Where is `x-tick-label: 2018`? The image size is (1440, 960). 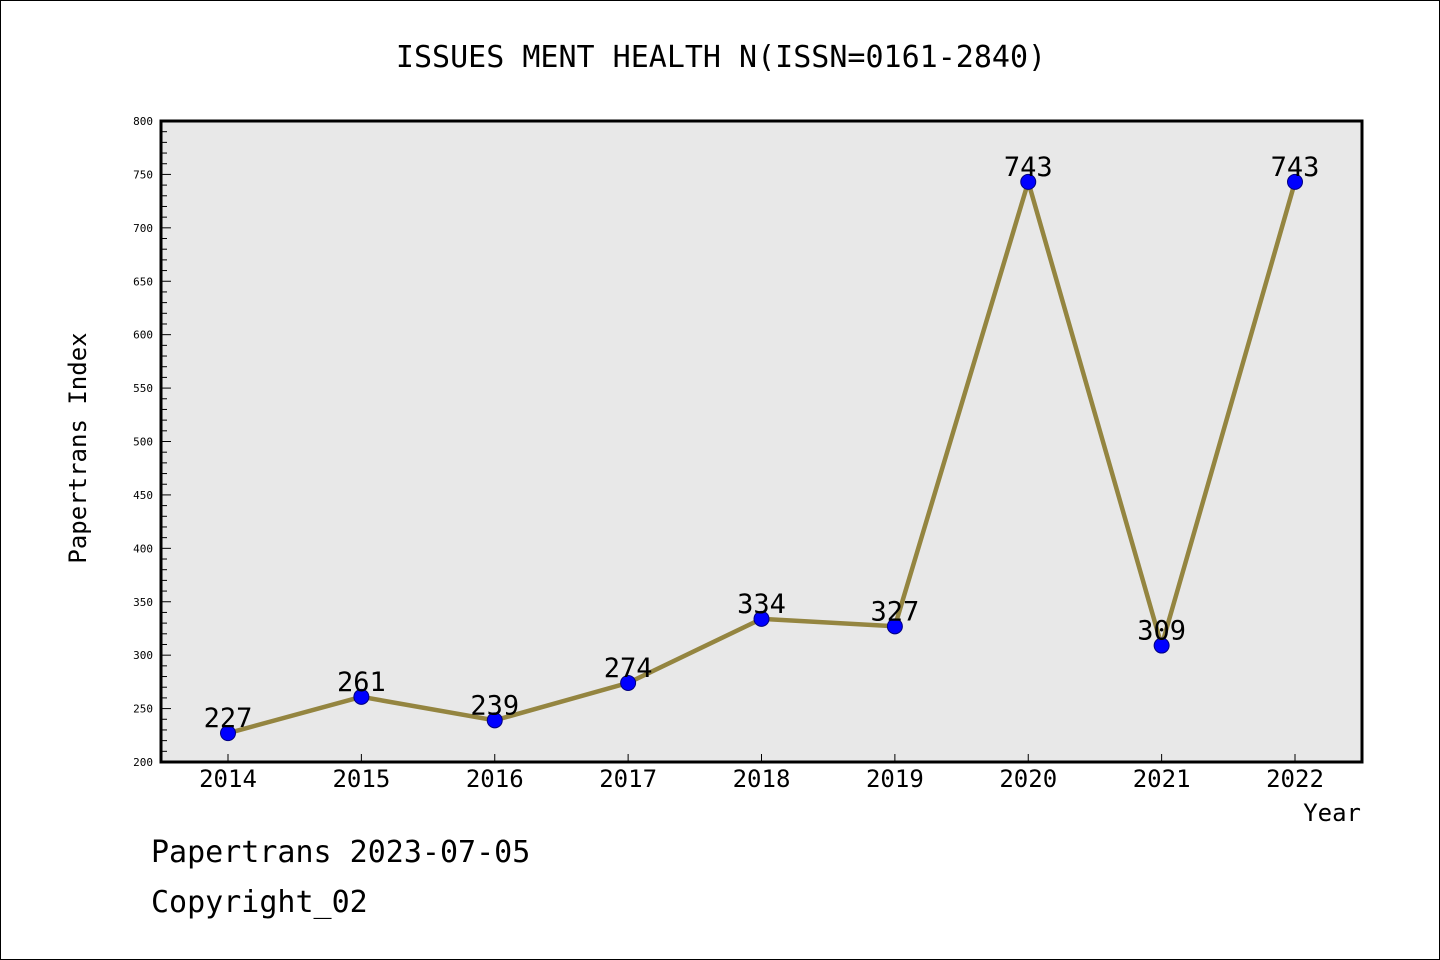 x-tick-label: 2018 is located at coordinates (762, 779).